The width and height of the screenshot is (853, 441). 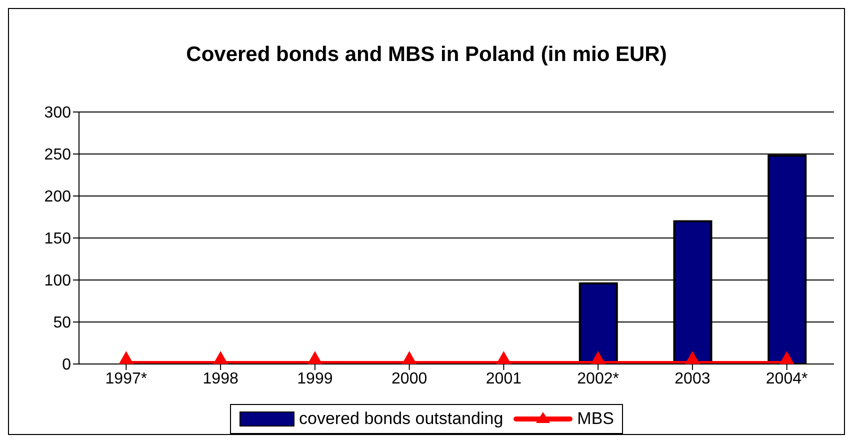 What do you see at coordinates (315, 379) in the screenshot?
I see `x-tick-label: 1999` at bounding box center [315, 379].